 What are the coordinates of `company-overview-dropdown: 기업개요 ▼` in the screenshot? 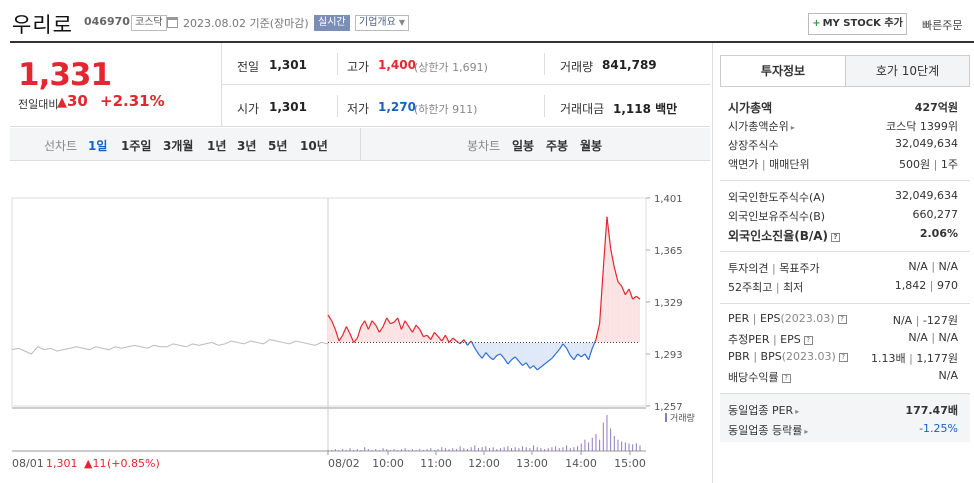 It's located at (382, 23).